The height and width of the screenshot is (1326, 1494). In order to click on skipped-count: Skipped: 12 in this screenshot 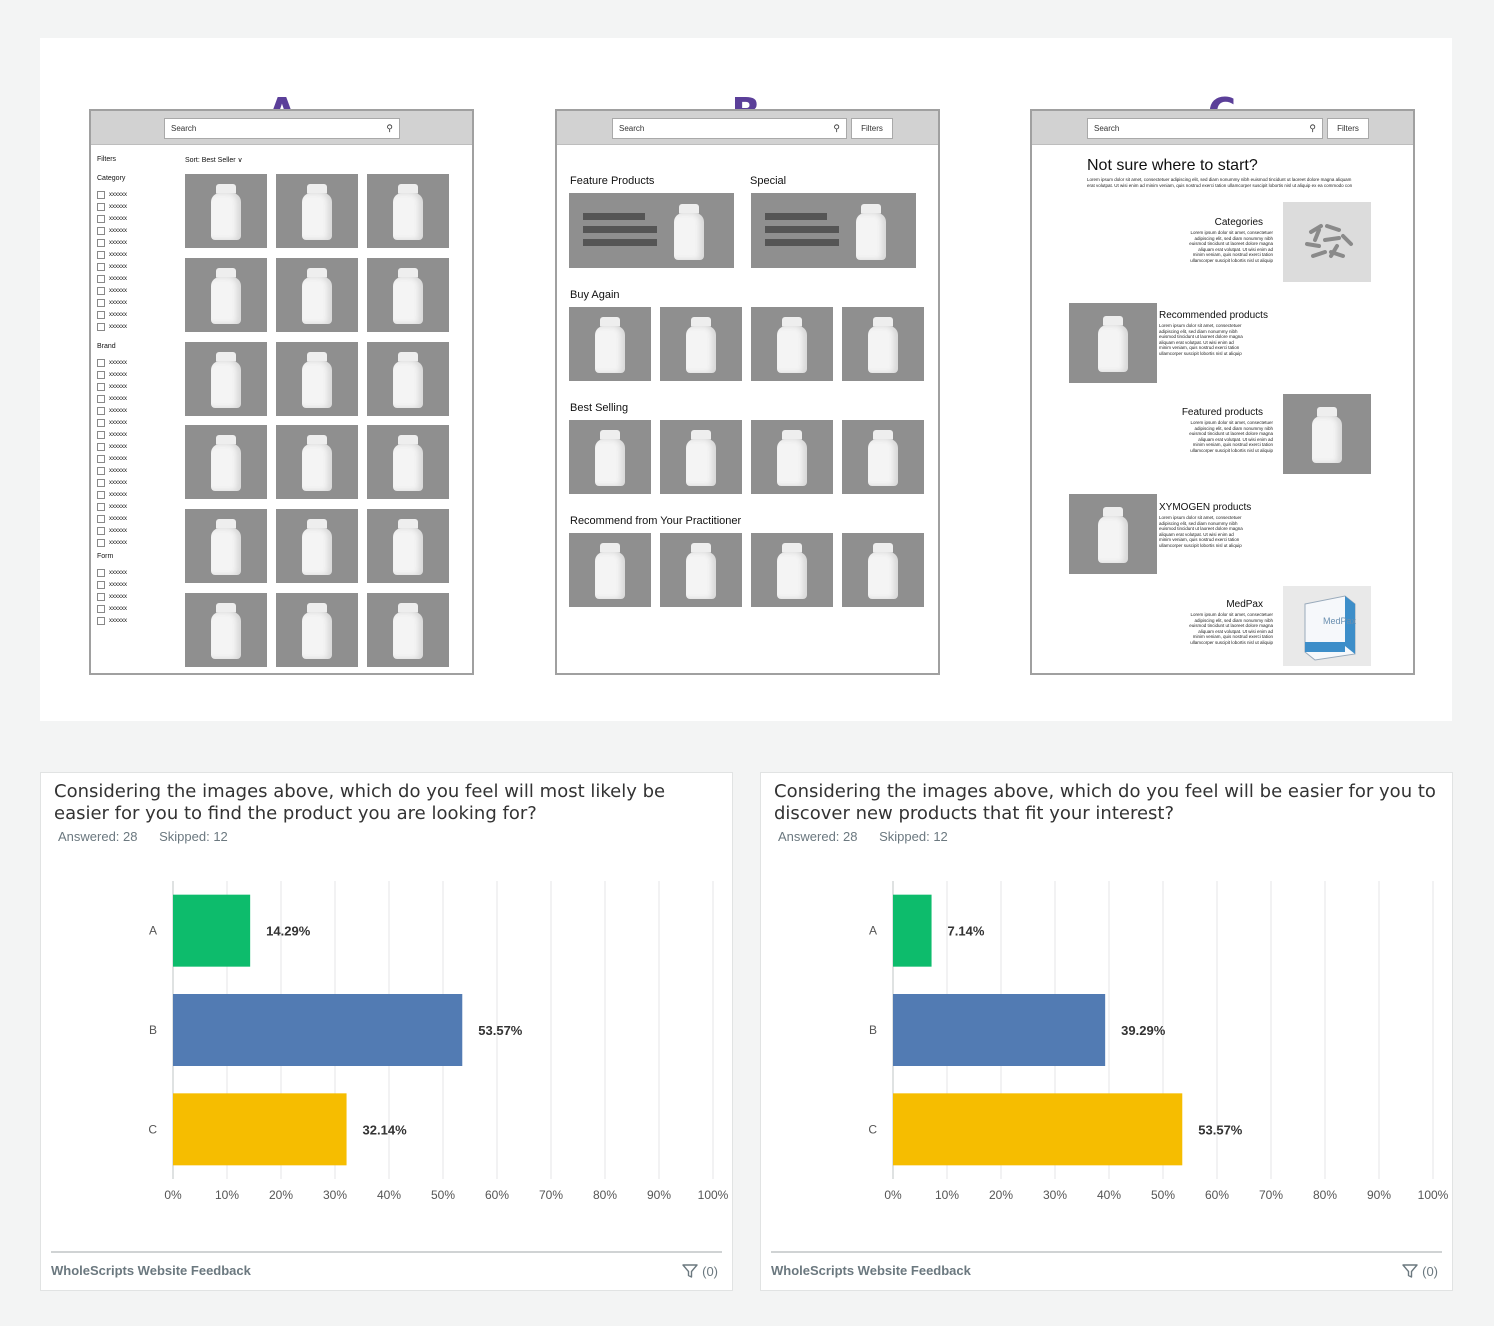, I will do `click(913, 836)`.